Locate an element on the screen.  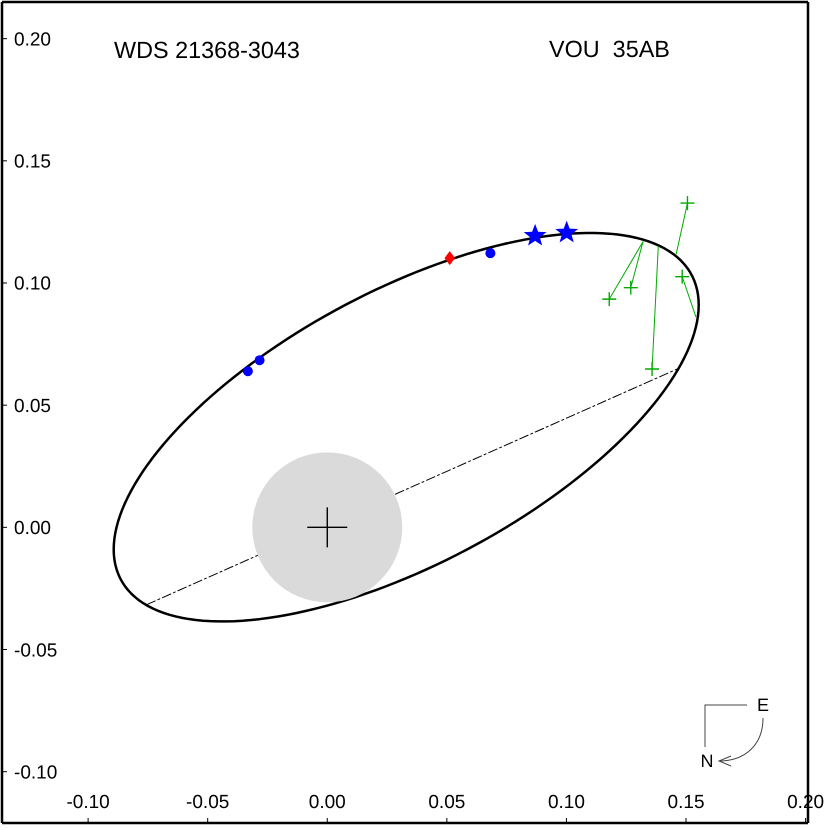
y-tick-label: 0.10 is located at coordinates (32, 284).